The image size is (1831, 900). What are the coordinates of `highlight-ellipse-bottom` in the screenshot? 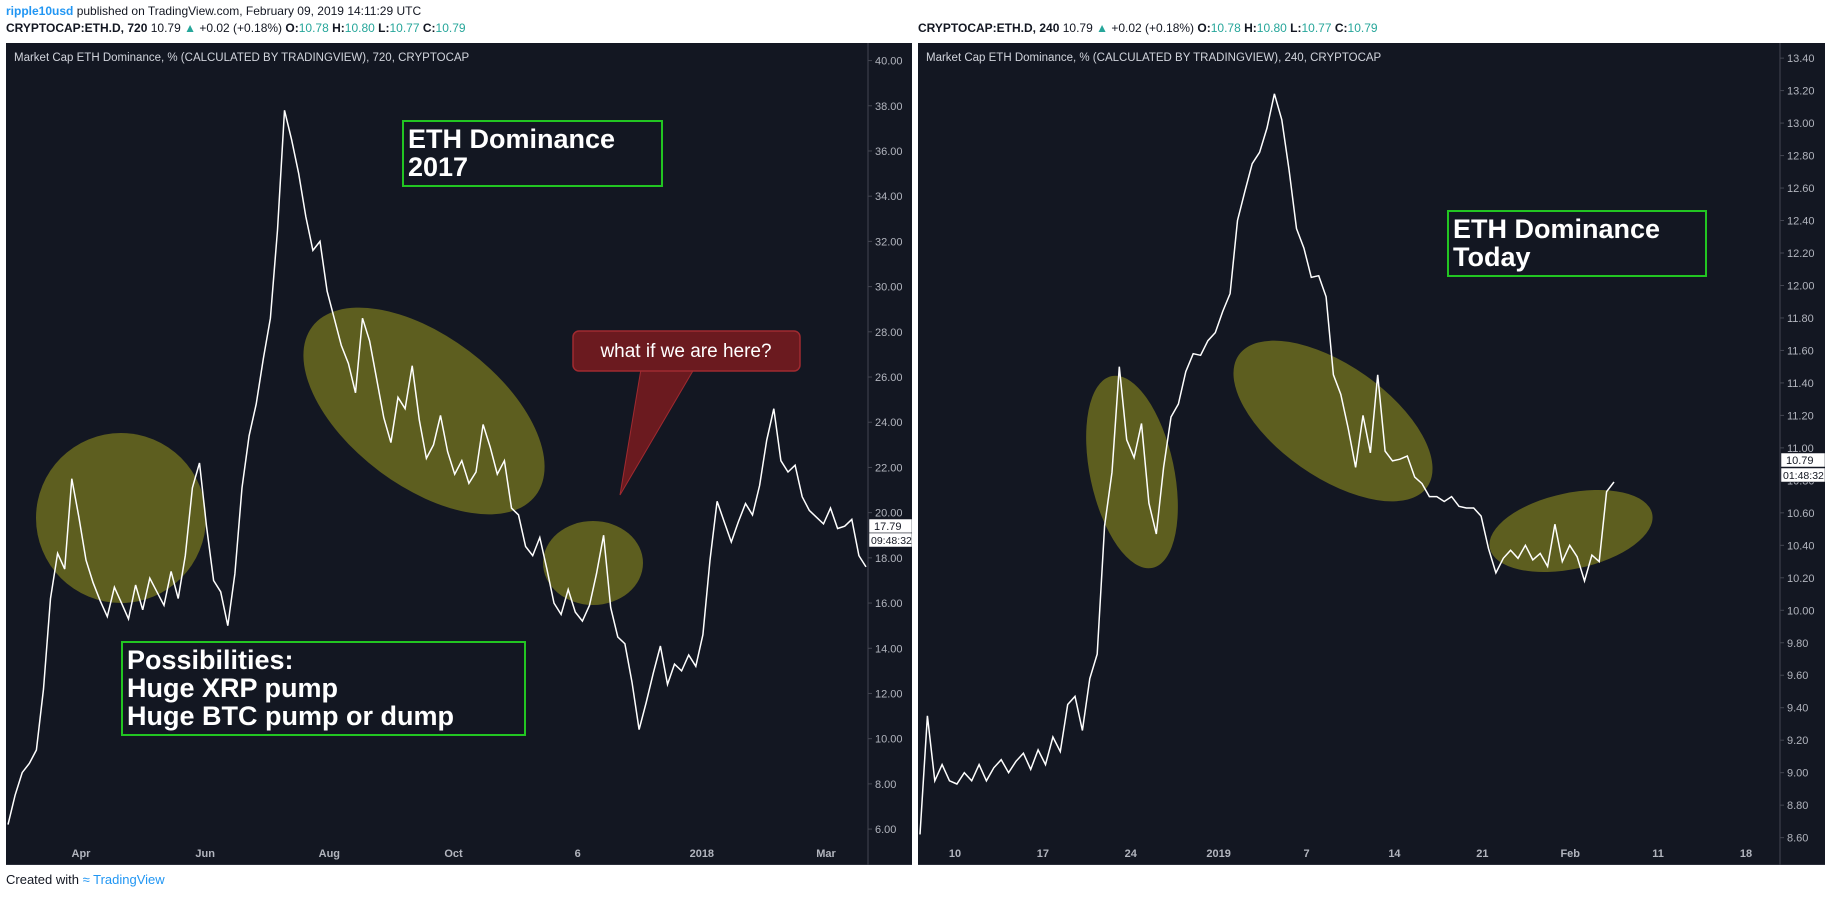 It's located at (1571, 531).